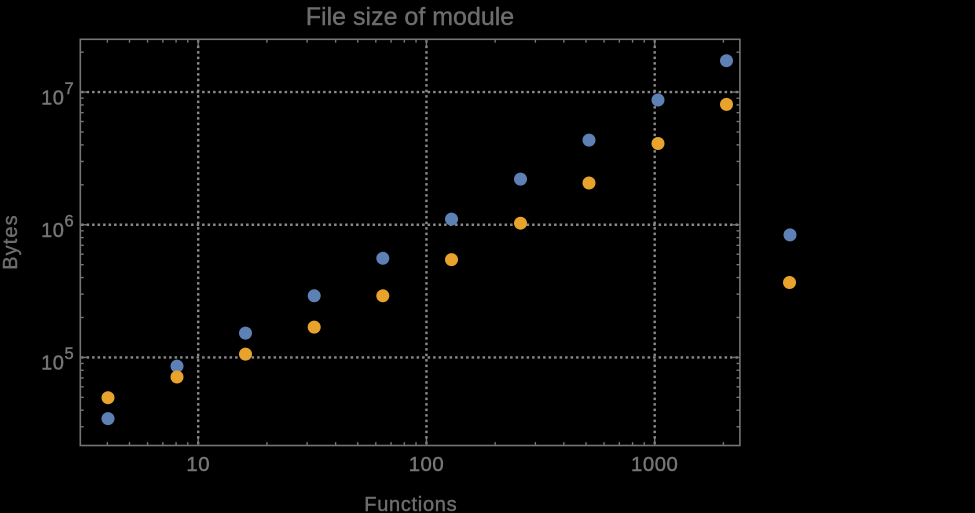 The image size is (975, 513). Describe the element at coordinates (410, 17) in the screenshot. I see `svg-text: File size of module` at that location.